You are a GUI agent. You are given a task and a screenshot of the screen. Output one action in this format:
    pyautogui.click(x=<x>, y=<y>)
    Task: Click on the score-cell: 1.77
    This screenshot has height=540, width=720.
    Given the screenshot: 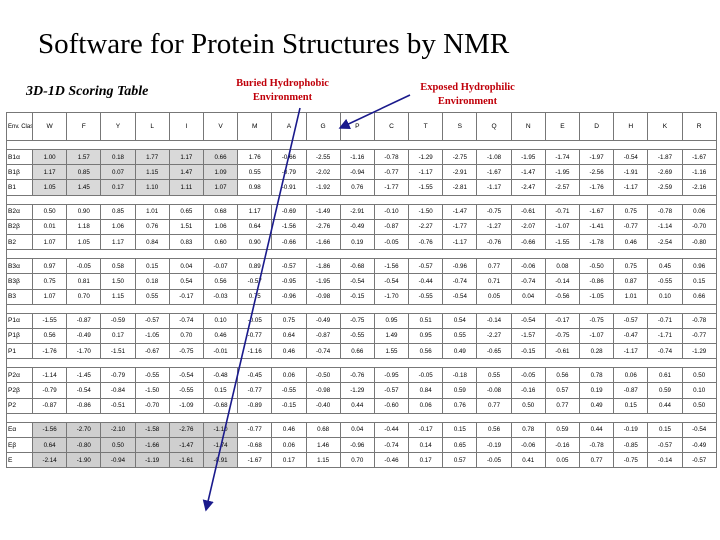 What is the action you would take?
    pyautogui.click(x=152, y=157)
    